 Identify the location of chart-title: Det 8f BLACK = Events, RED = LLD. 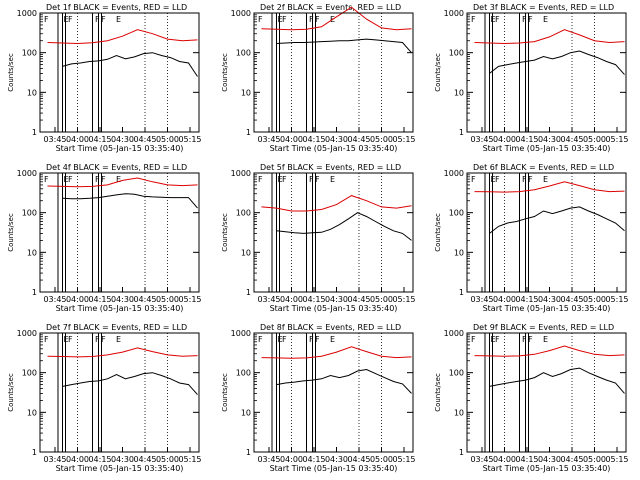
(330, 327).